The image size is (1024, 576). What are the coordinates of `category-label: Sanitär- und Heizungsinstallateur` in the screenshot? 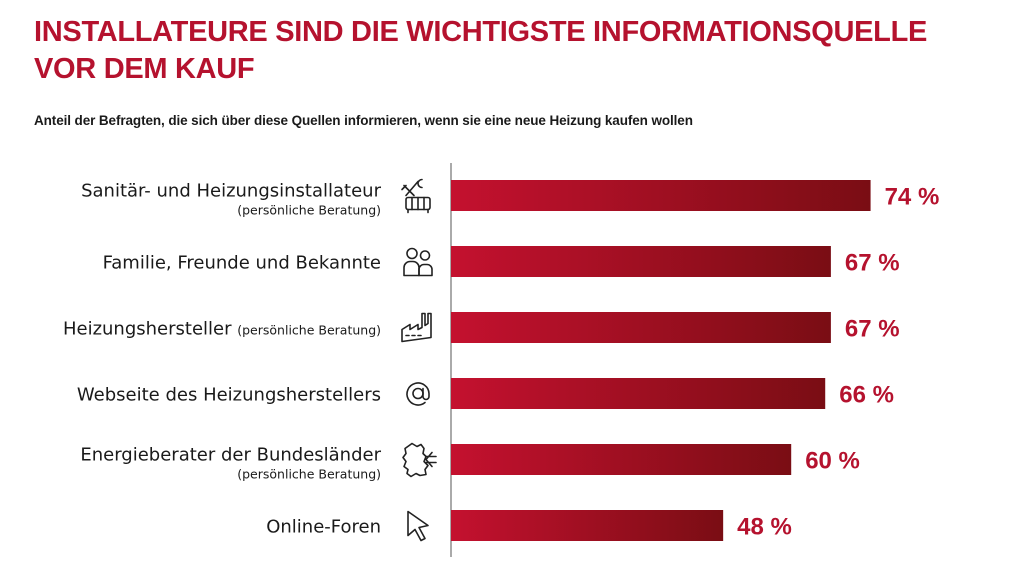 It's located at (231, 191).